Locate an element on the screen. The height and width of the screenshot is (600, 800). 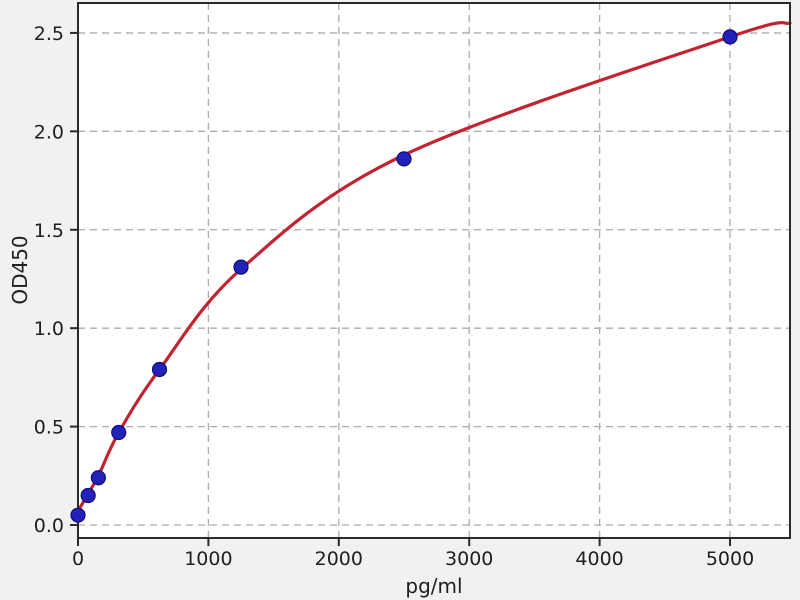
y-axis-title: OD450 is located at coordinates (20, 270).